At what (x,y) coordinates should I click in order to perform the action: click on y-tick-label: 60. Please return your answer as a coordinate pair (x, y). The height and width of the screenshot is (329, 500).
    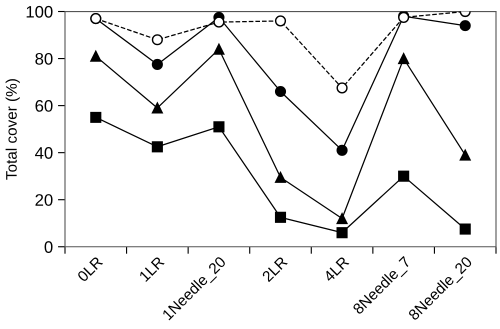
    Looking at the image, I should click on (44, 106).